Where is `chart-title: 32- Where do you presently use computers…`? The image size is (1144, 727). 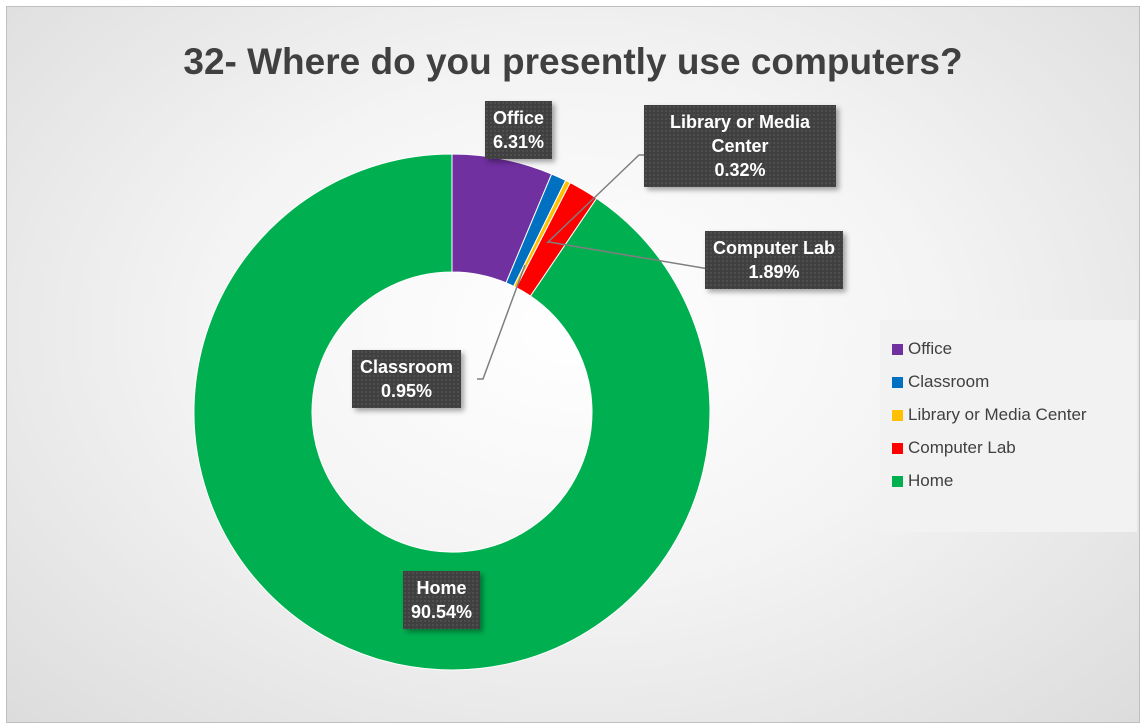 chart-title: 32- Where do you presently use computers… is located at coordinates (573, 61).